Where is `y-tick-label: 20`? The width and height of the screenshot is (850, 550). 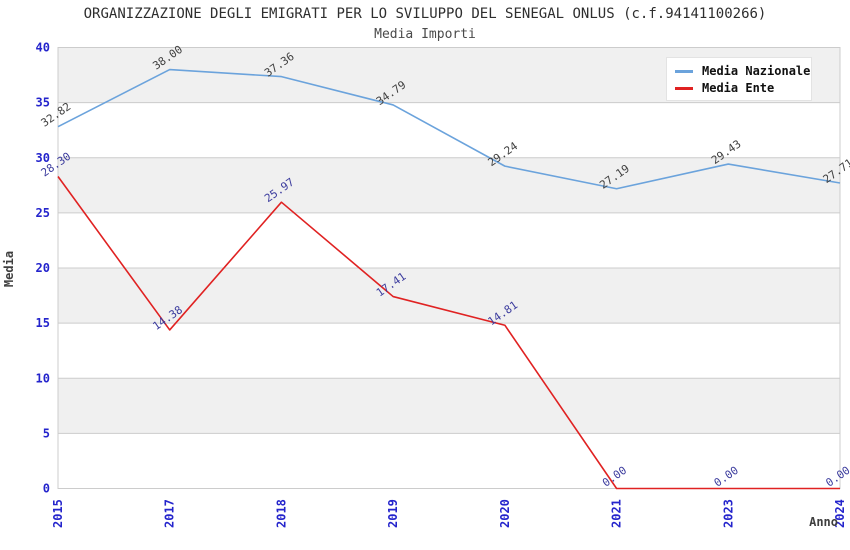 y-tick-label: 20 is located at coordinates (43, 268).